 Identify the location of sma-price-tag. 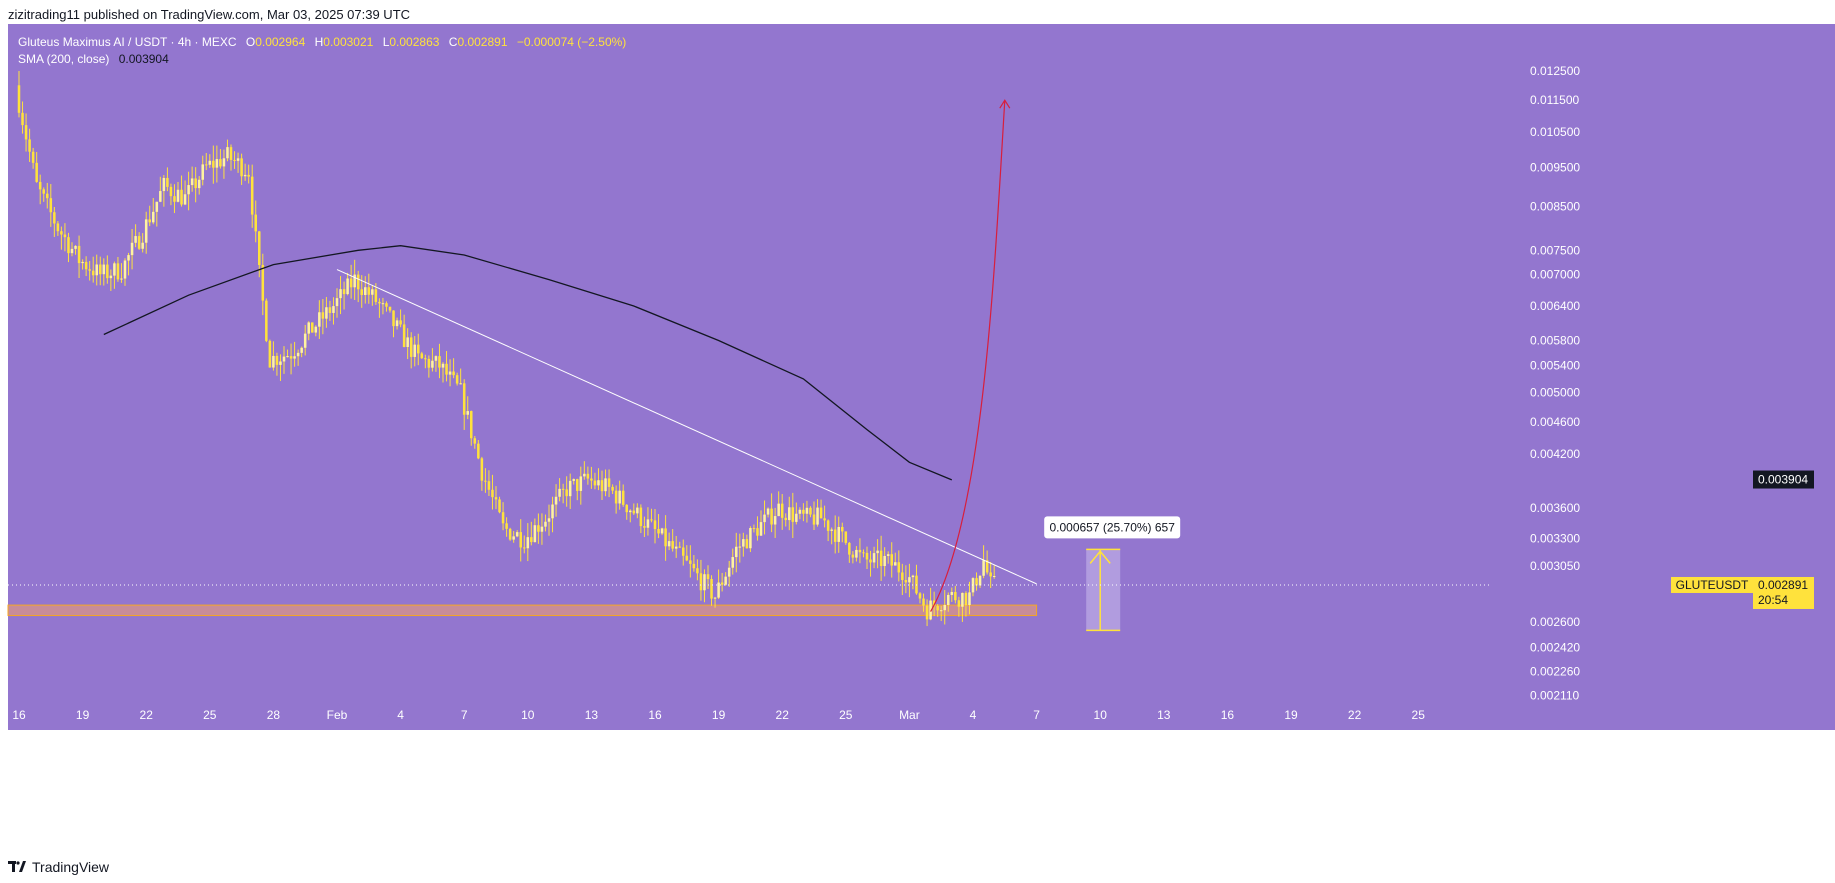
(1783, 479).